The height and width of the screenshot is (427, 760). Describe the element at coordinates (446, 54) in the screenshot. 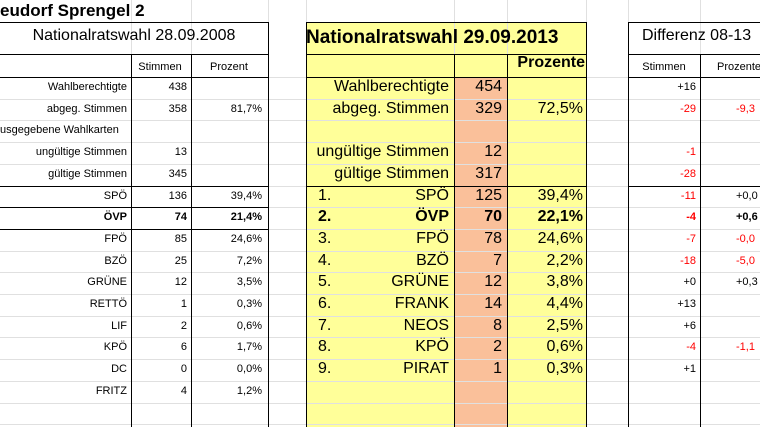

I see `mid-table-header-border` at that location.